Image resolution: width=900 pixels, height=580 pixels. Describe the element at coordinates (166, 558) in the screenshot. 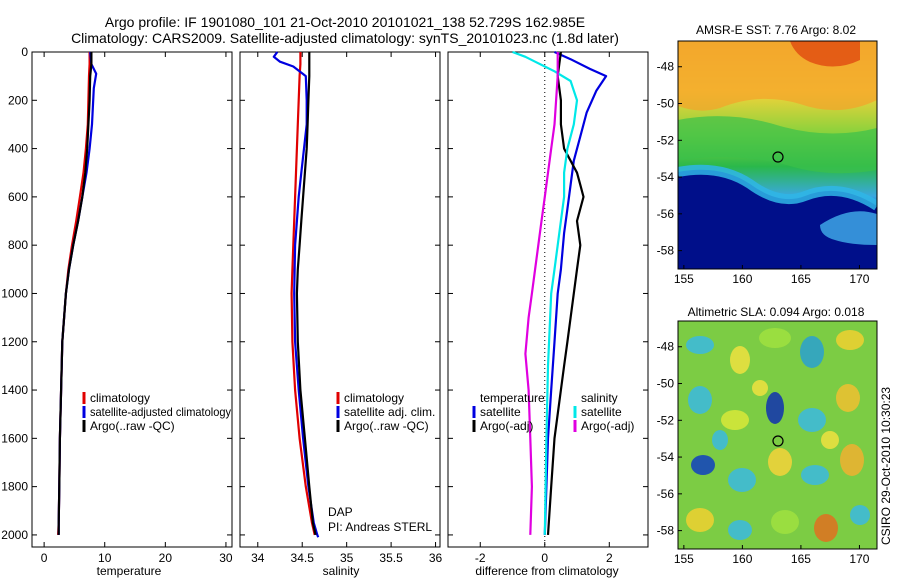

I see `x-tick-label: 20` at that location.